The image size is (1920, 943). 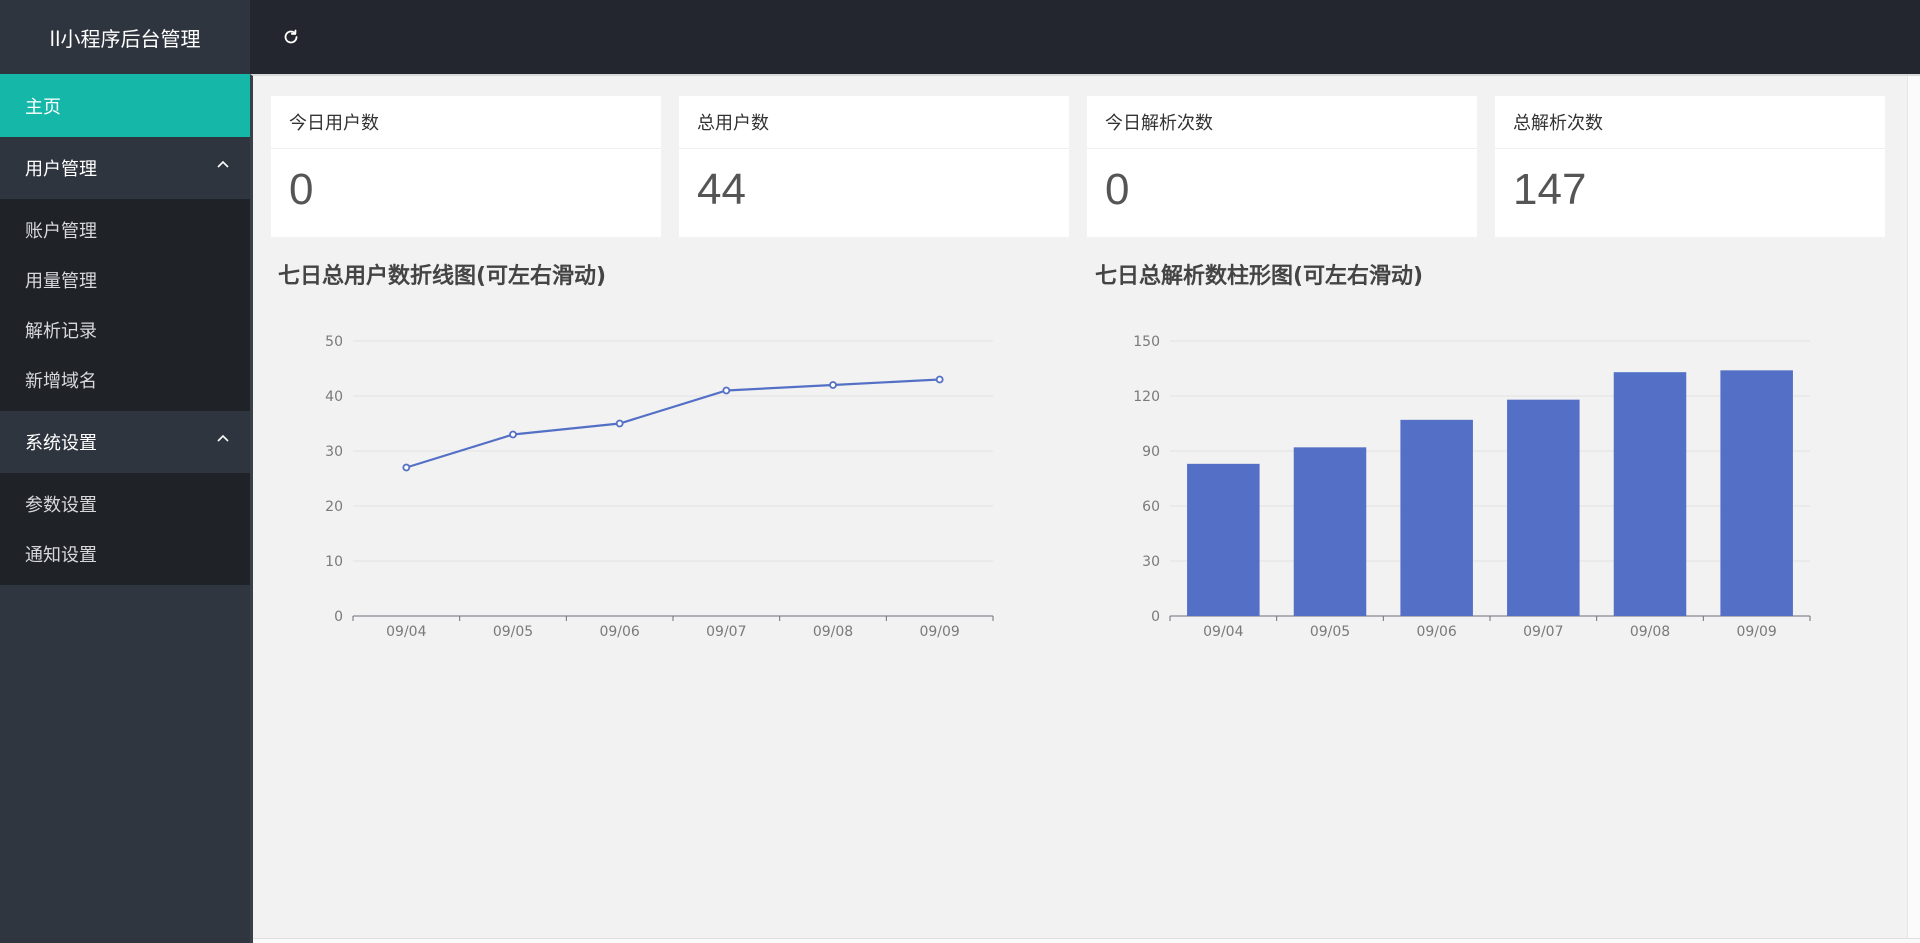 I want to click on nav-item-notifications: 通知设置, so click(x=125, y=554).